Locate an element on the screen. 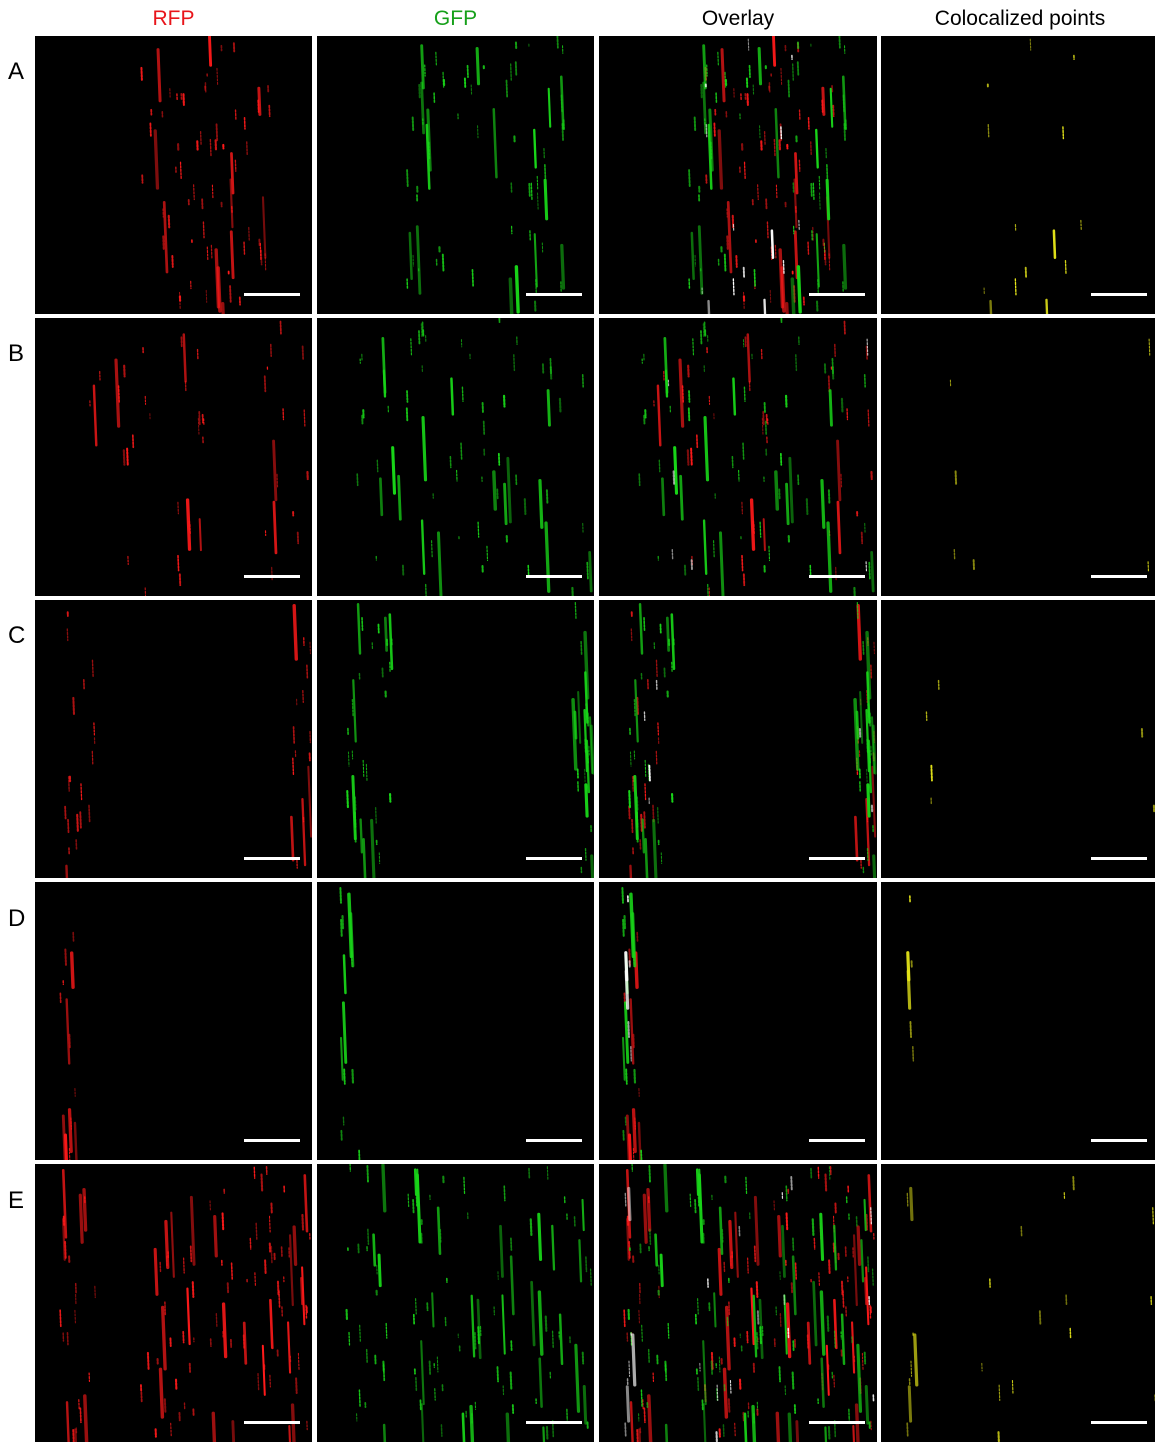 This screenshot has height=1442, width=1155. row-label-d: D is located at coordinates (19, 919).